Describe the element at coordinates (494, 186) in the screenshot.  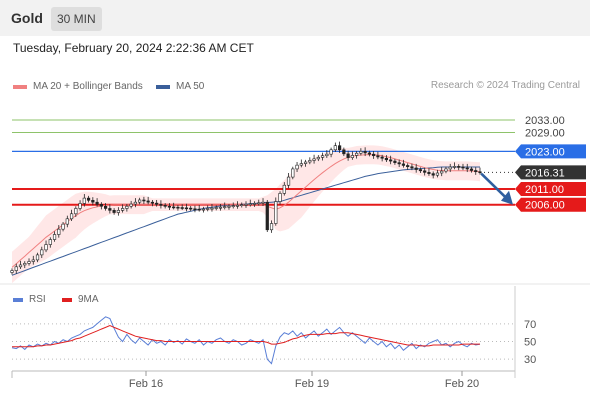
I see `projection-arrow-shaft` at that location.